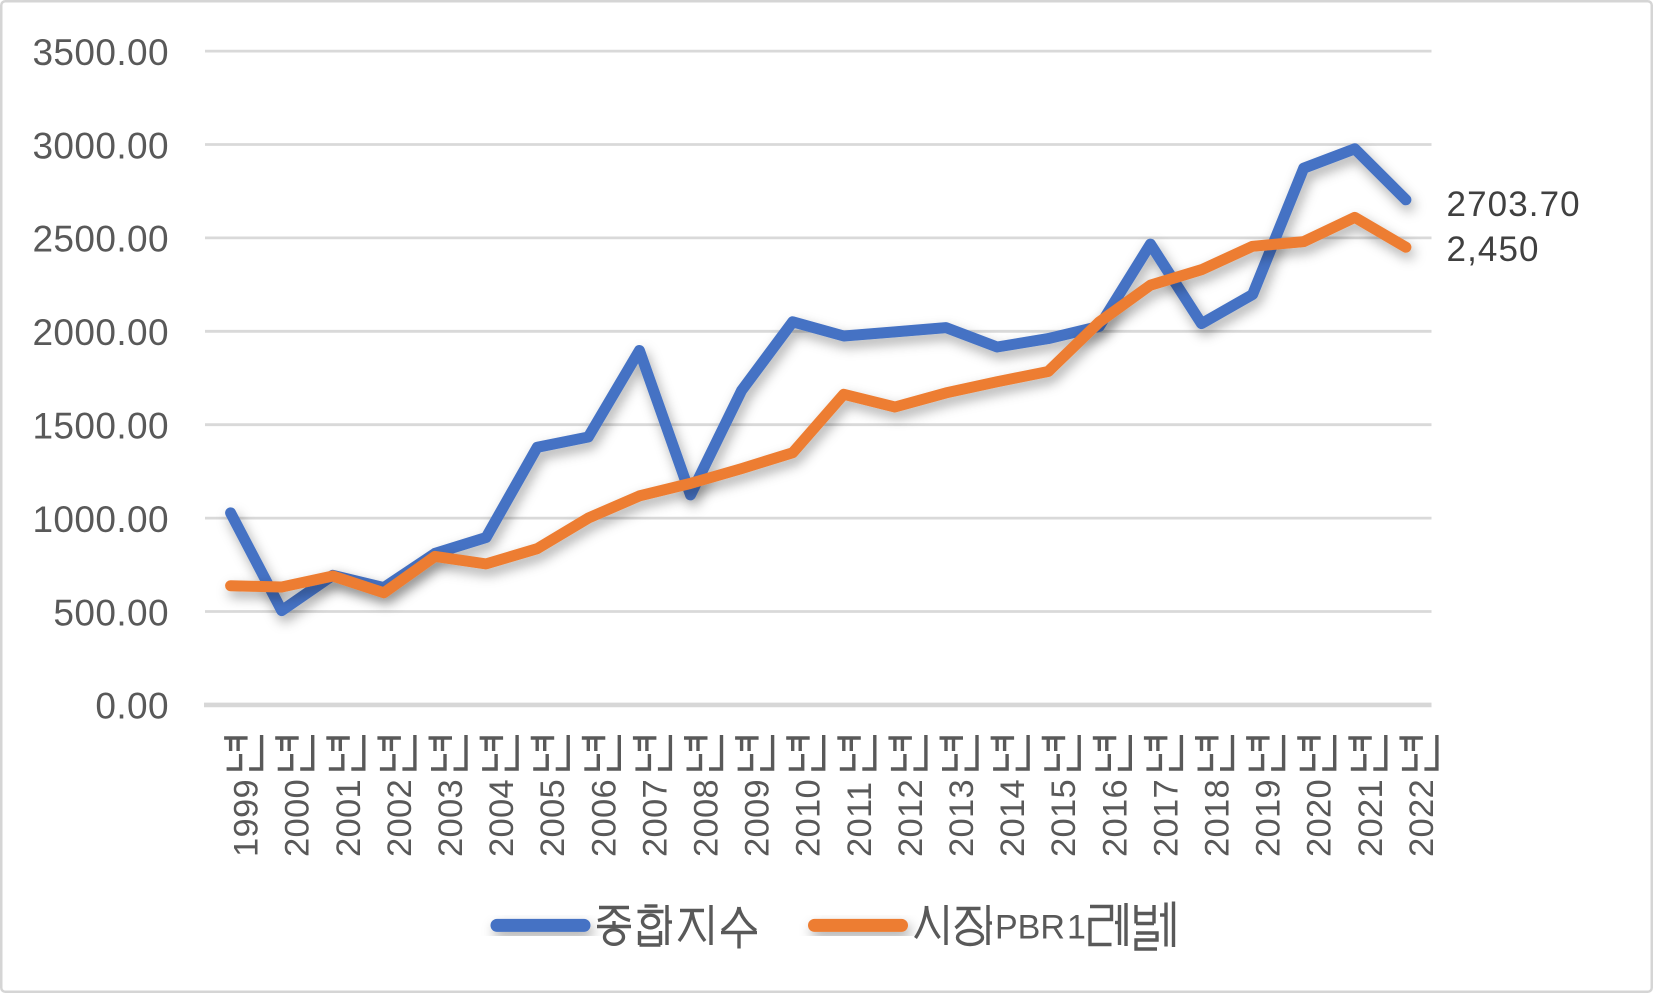 Image resolution: width=1653 pixels, height=993 pixels. What do you see at coordinates (111, 612) in the screenshot?
I see `svg-text: 500.00` at bounding box center [111, 612].